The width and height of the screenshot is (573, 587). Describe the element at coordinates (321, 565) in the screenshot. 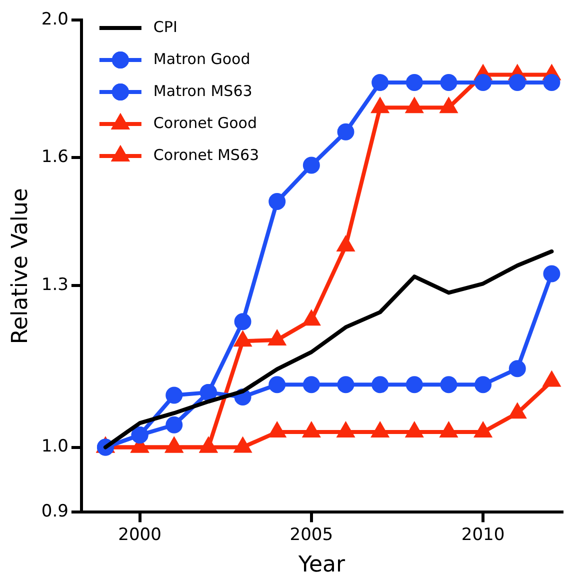

I see `x-axis-title: Year` at that location.